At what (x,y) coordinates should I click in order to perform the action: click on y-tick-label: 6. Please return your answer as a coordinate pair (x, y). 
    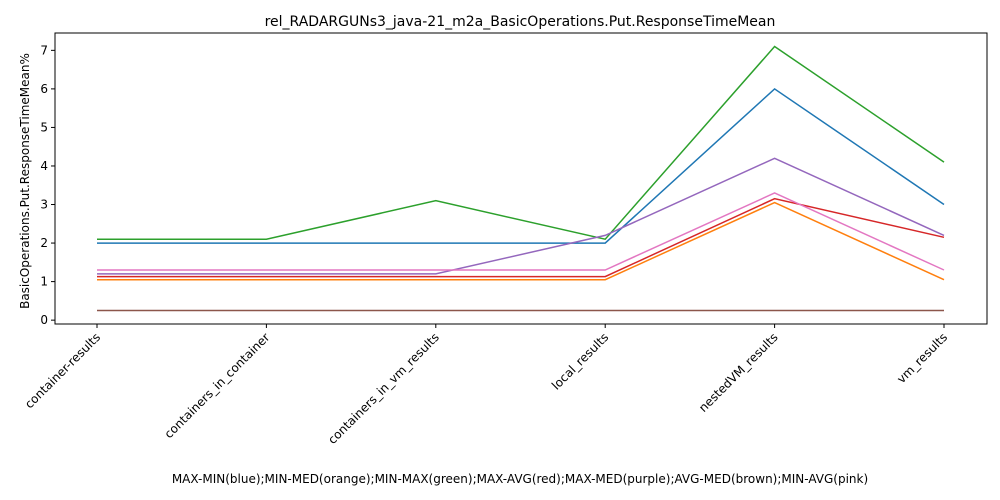
    Looking at the image, I should click on (44, 89).